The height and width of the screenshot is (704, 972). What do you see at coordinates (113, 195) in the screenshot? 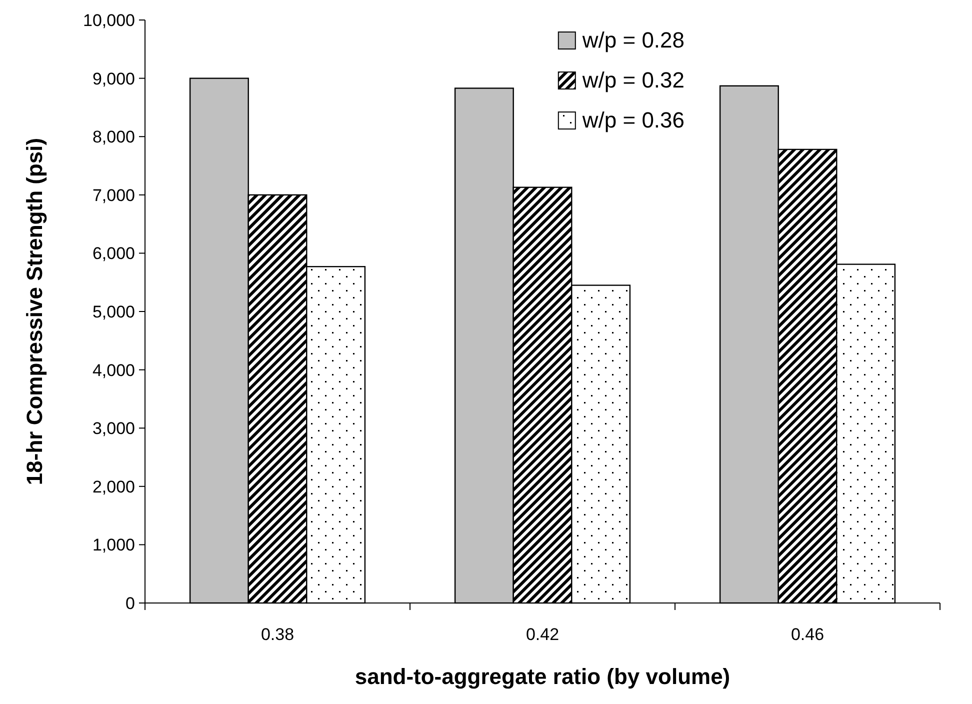
I see `y-tick-label: 7,000` at bounding box center [113, 195].